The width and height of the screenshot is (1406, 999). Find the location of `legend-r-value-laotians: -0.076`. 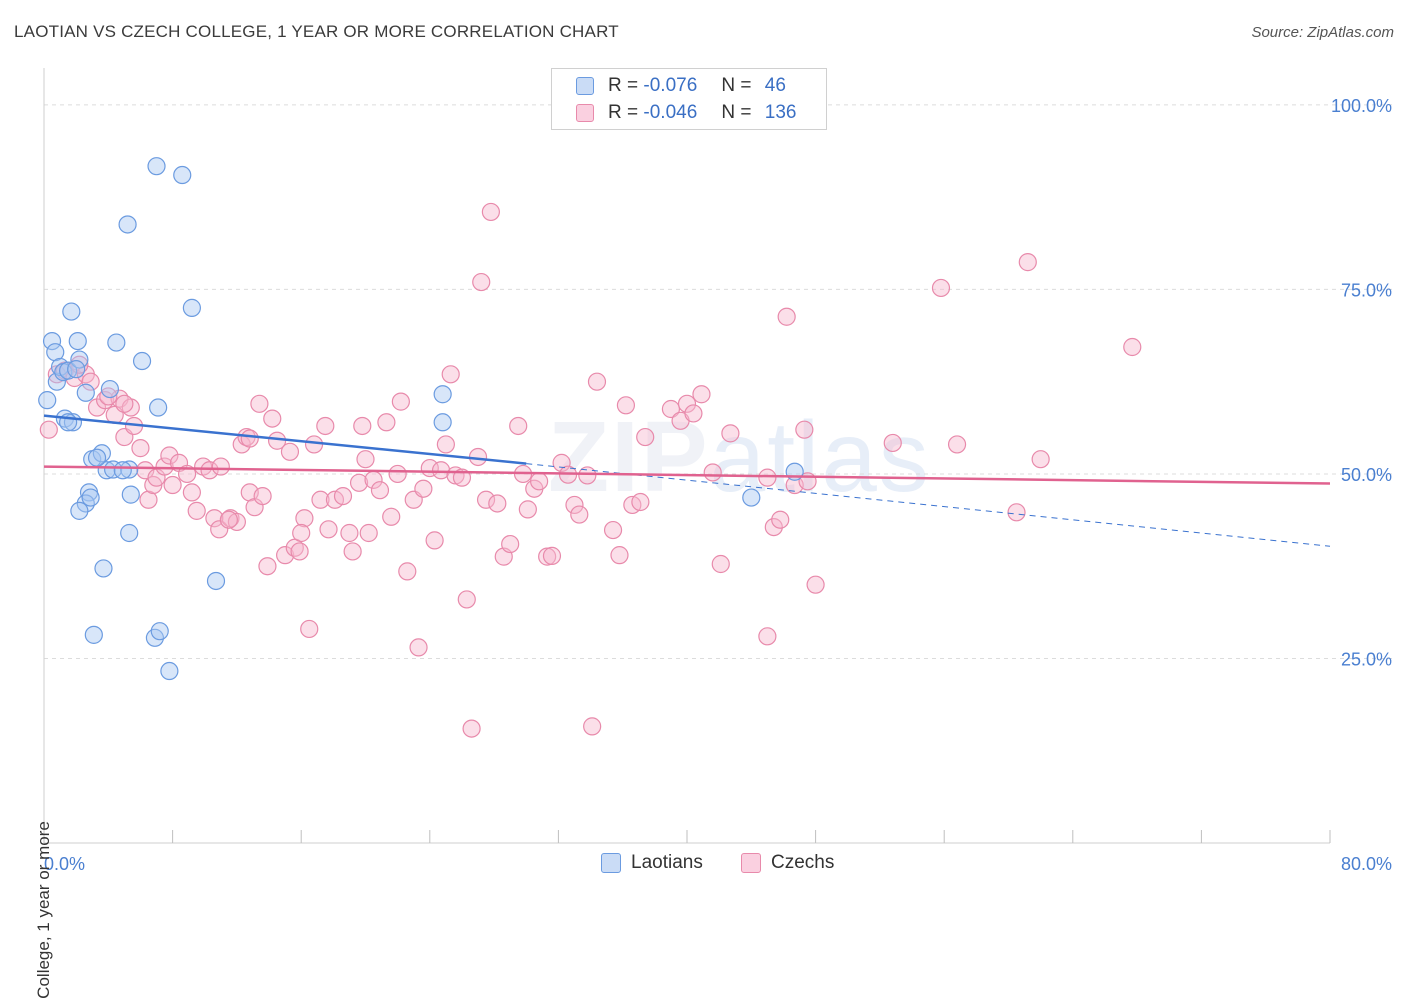

legend-r-value-laotians: -0.076 is located at coordinates (670, 85).